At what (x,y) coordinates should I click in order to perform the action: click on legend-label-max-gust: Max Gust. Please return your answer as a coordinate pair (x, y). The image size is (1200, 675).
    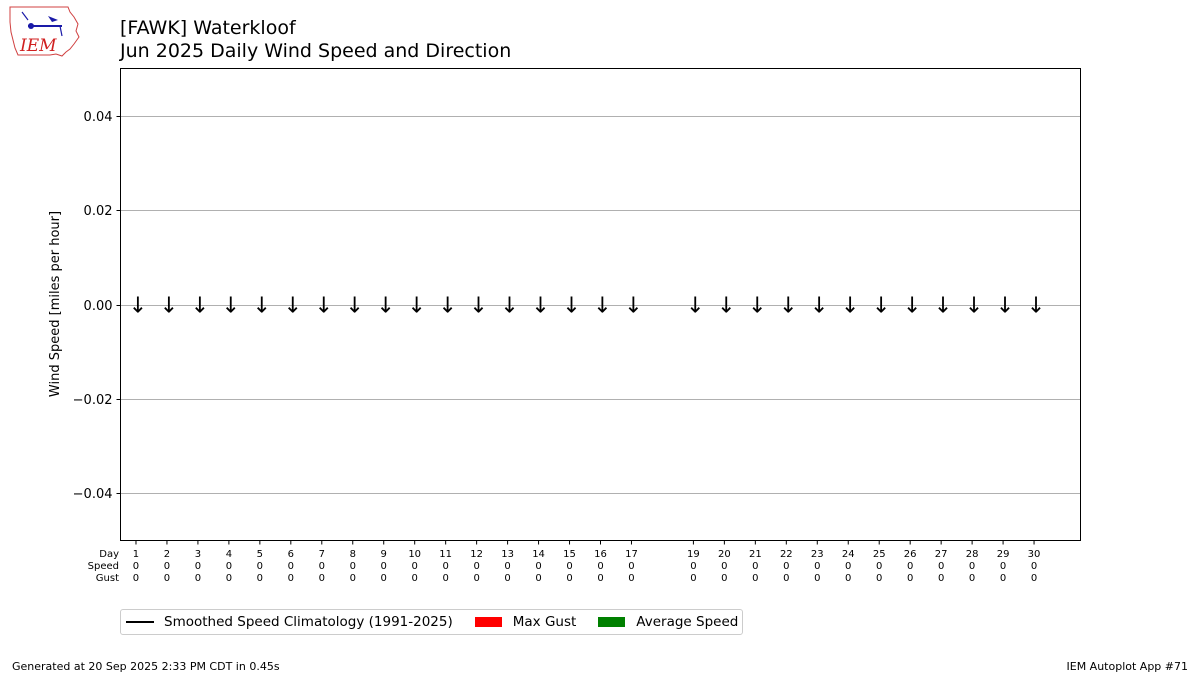
    Looking at the image, I should click on (544, 622).